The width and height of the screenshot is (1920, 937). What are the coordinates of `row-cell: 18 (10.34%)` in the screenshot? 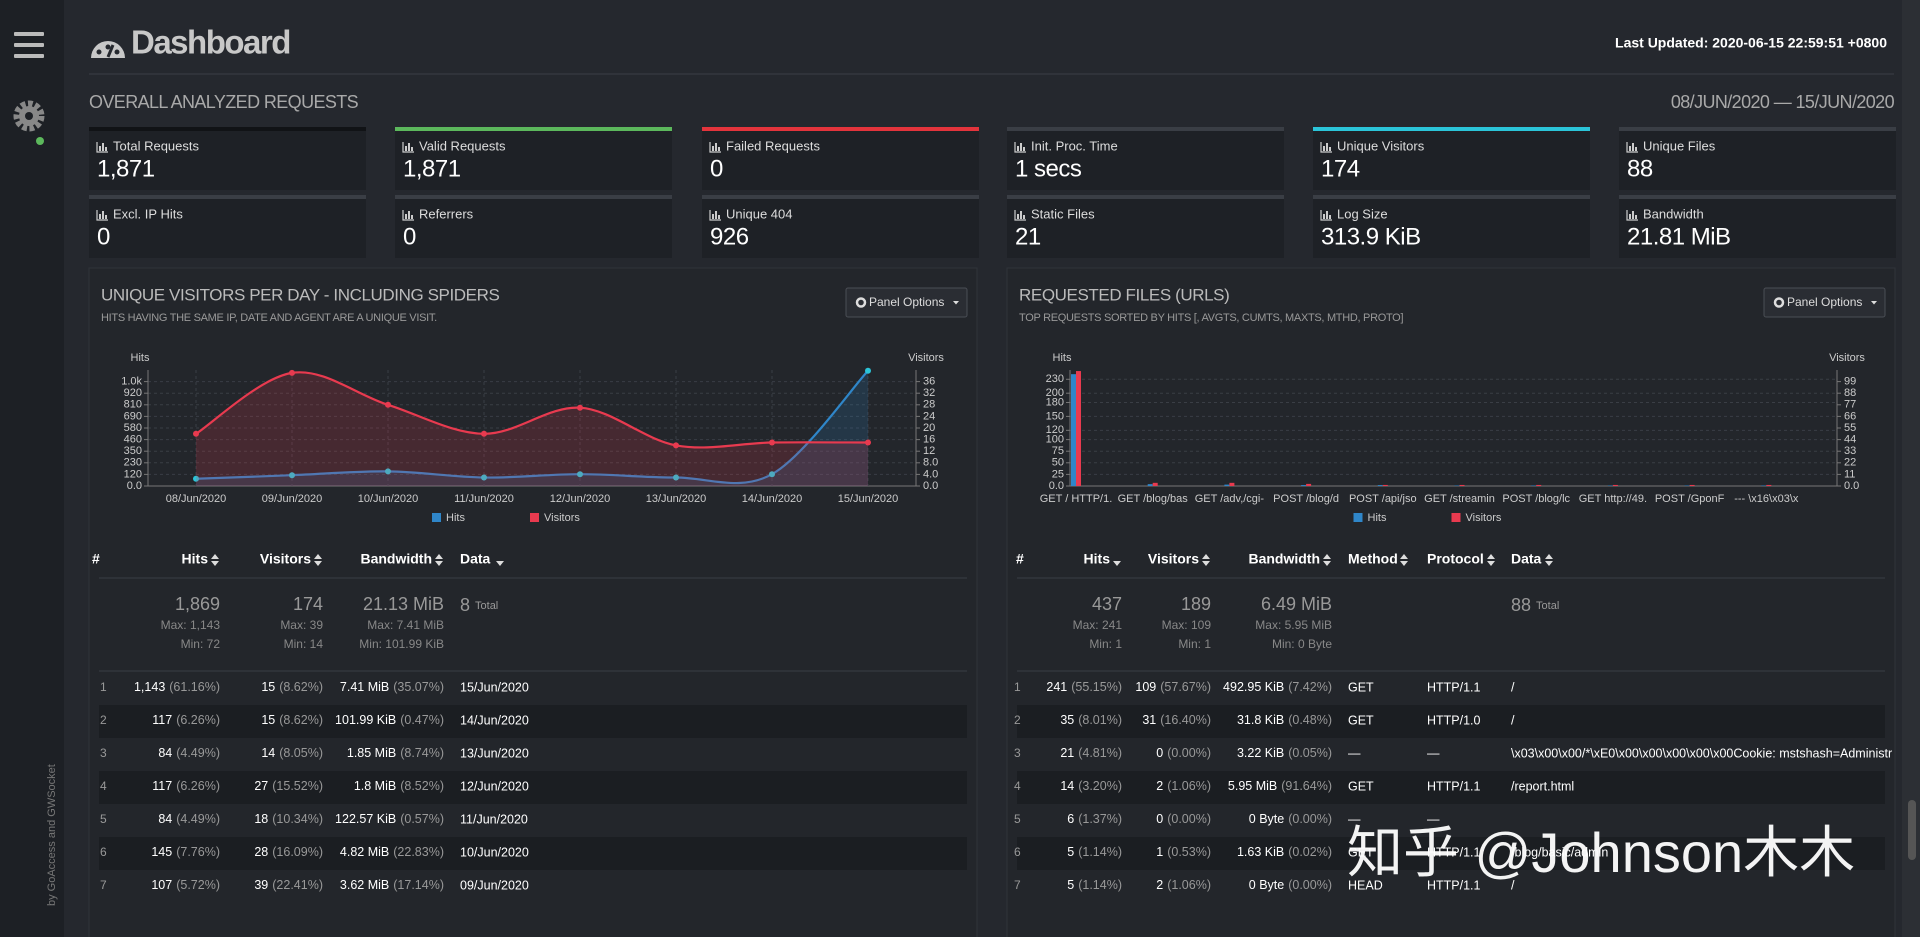 It's located at (288, 819).